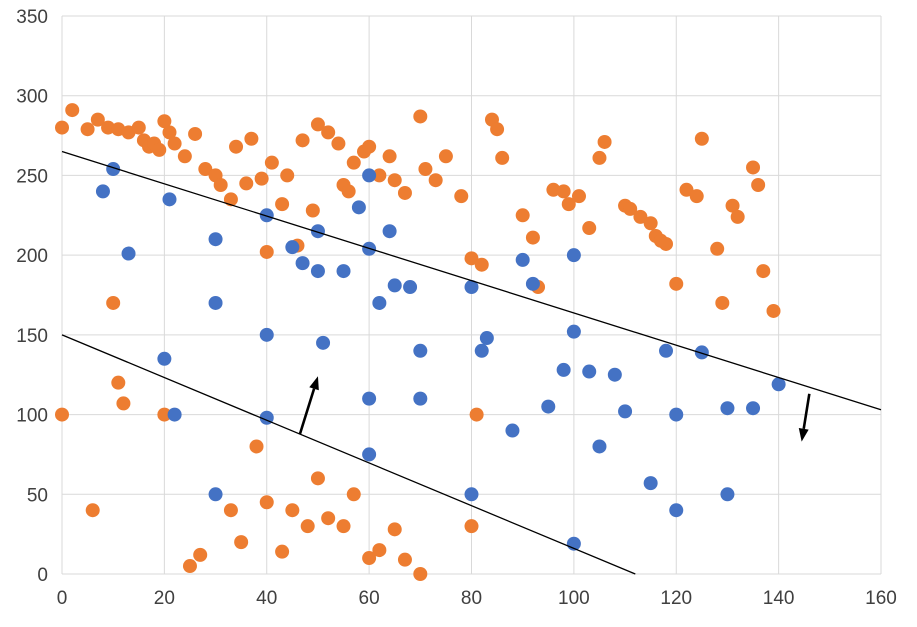 The image size is (917, 627). I want to click on x-tick-label: 40, so click(266, 598).